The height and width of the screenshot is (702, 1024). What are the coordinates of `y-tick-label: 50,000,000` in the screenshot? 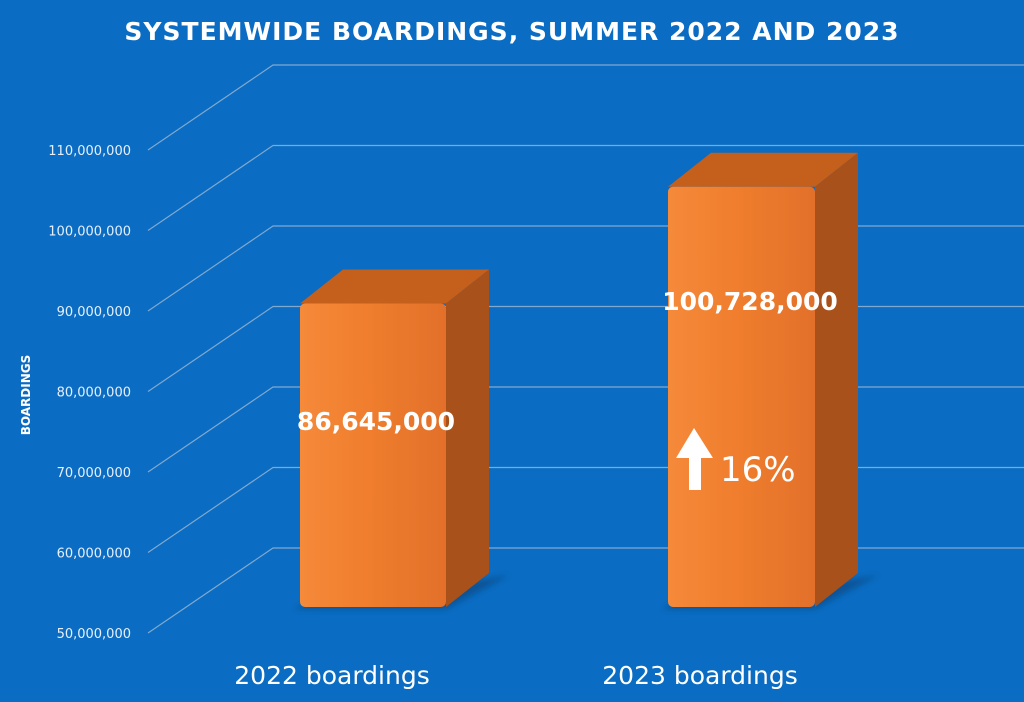 It's located at (94, 634).